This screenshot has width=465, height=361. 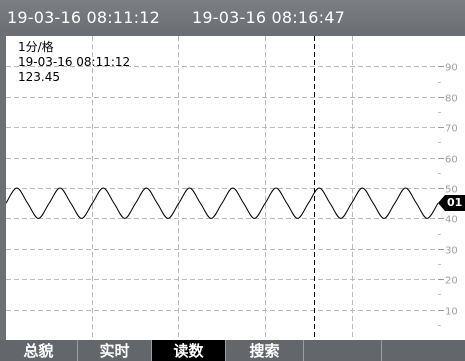 I want to click on channel-tag-01: 01, so click(x=451, y=203).